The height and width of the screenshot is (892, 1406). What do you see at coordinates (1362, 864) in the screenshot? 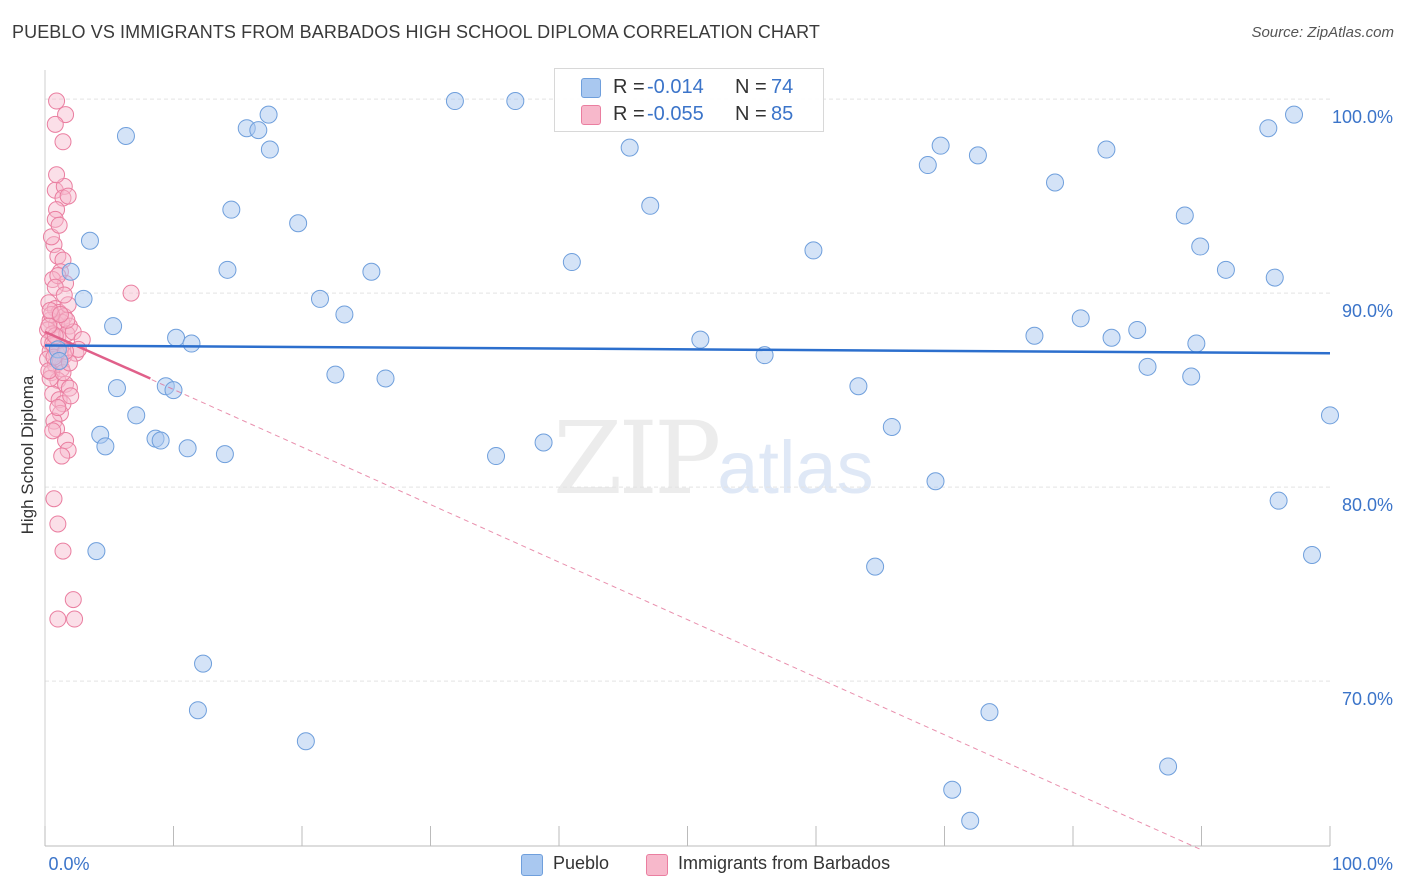
I see `x-tick-label: 100.0%` at bounding box center [1362, 864].